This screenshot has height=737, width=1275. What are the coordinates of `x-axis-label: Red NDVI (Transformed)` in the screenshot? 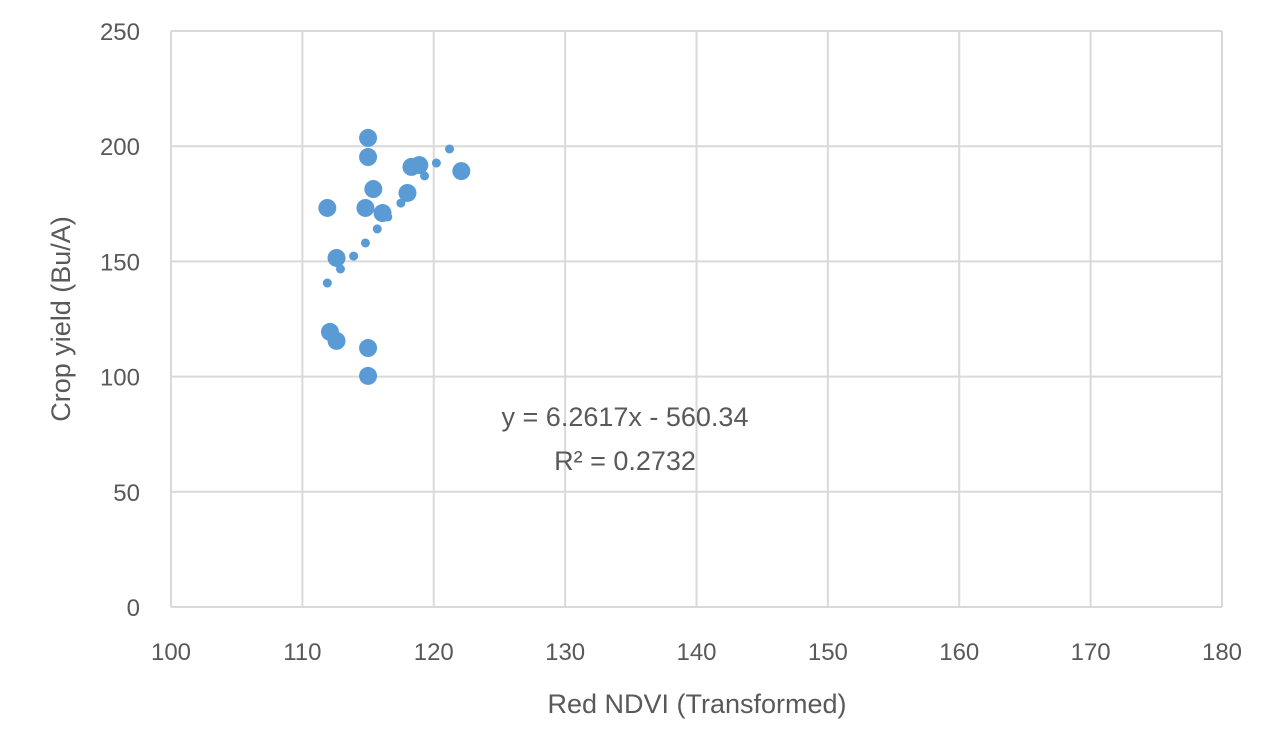 It's located at (696, 704).